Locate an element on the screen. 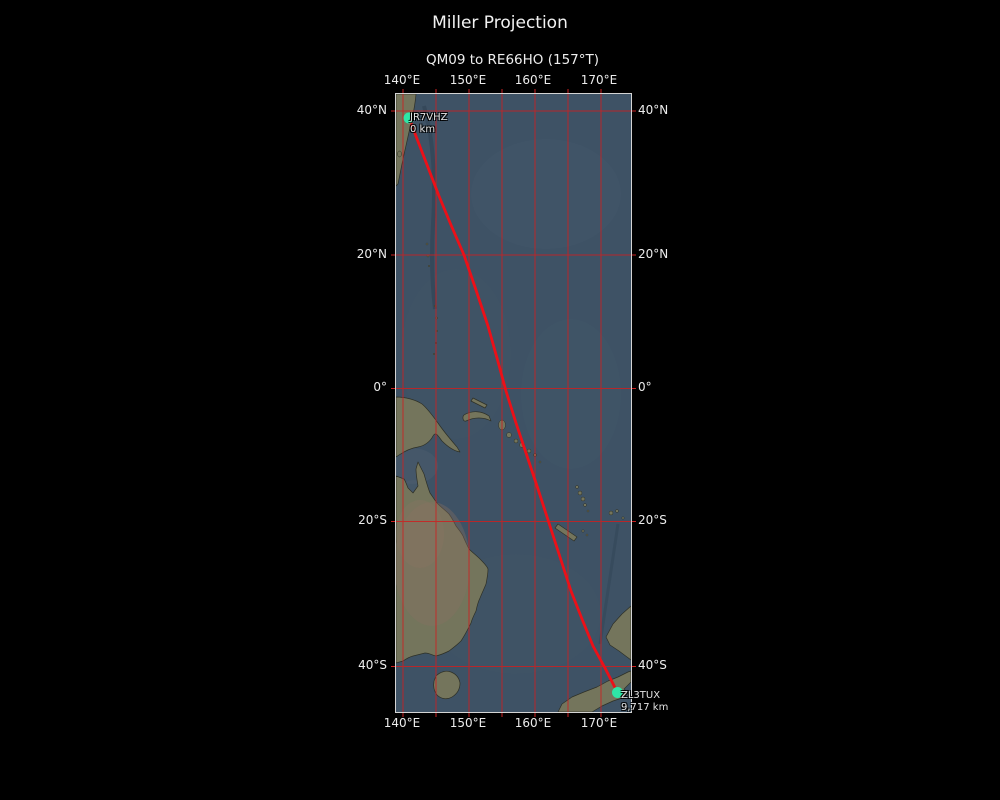 The image size is (1000, 800). landmass-australia is located at coordinates (442, 562).